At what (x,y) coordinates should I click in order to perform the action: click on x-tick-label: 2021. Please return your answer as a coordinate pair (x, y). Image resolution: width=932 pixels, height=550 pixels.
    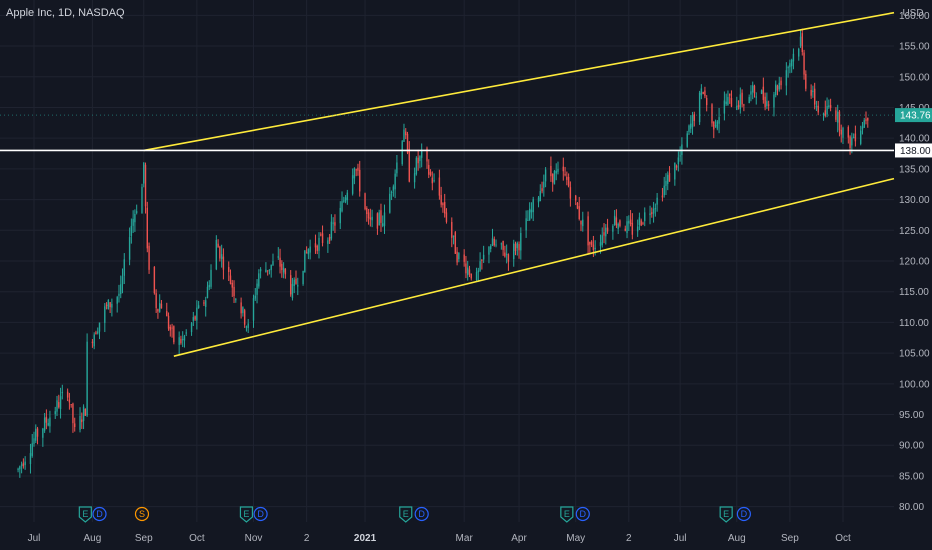
    Looking at the image, I should click on (365, 538).